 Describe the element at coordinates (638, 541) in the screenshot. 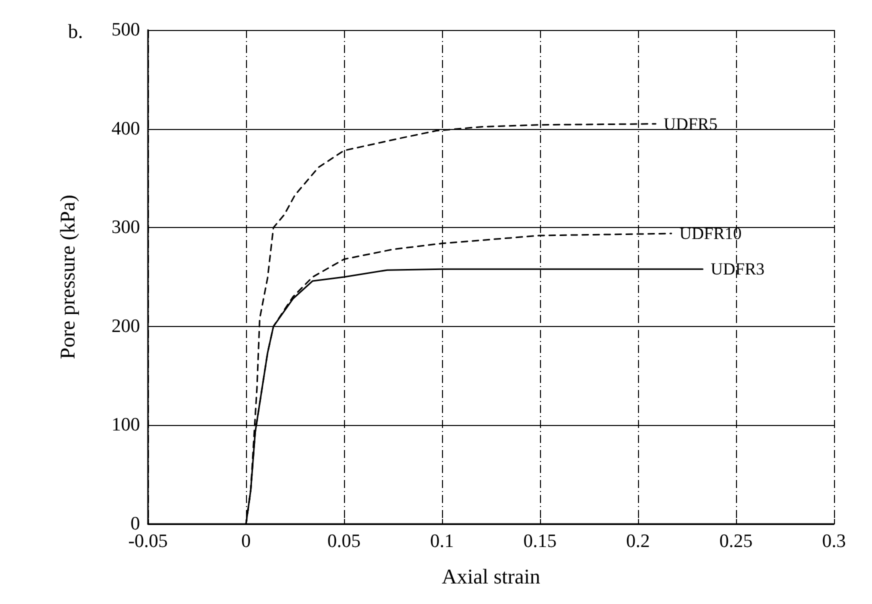

I see `x-tick-label: 0.2` at that location.